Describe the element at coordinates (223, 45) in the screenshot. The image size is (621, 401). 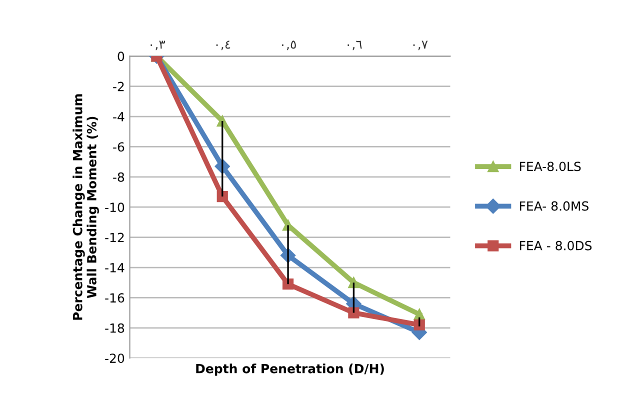
I see `x-tick-label: ٠,٤` at that location.